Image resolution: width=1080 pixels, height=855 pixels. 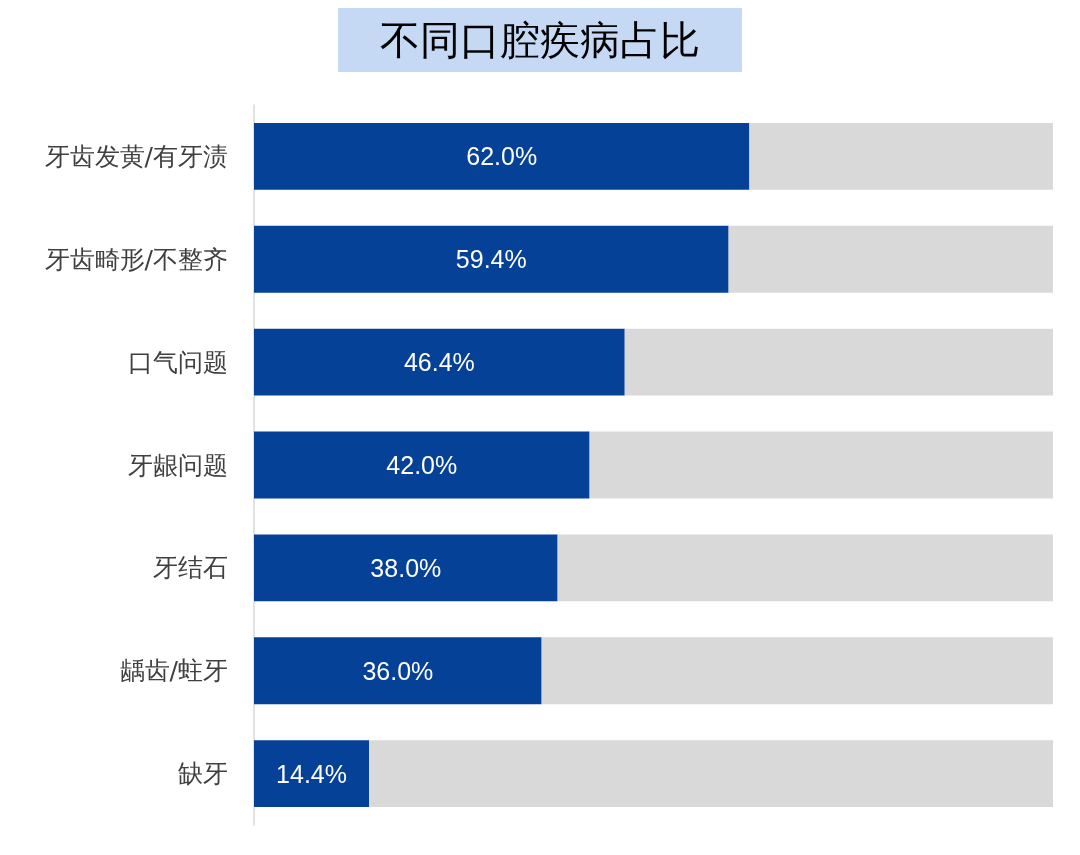 I want to click on data-label: 62.0%, so click(x=502, y=156).